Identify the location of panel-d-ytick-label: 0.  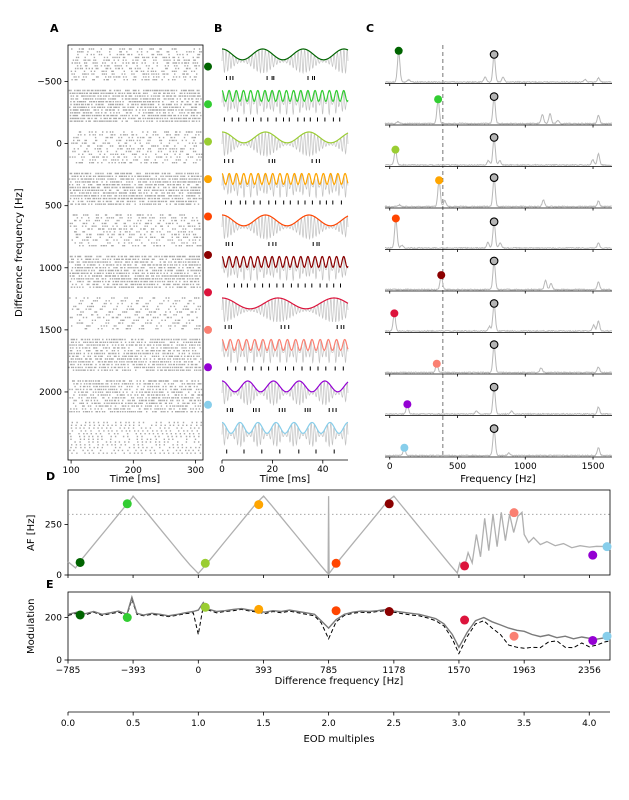
(59, 576).